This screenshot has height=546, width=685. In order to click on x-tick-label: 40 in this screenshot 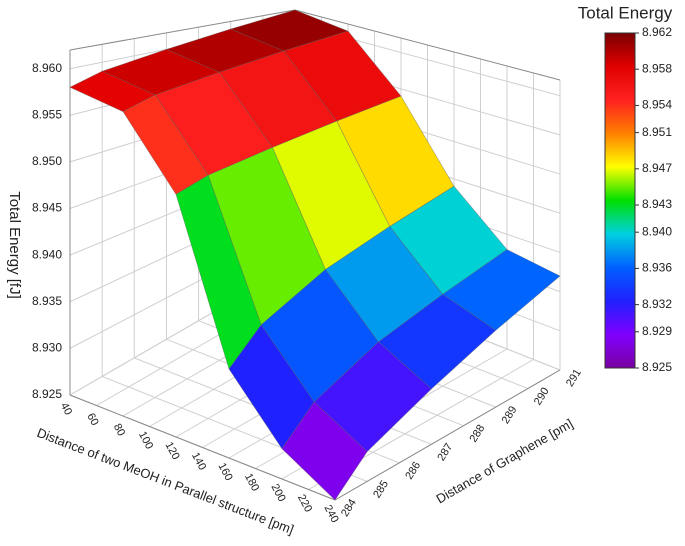, I will do `click(66, 409)`.